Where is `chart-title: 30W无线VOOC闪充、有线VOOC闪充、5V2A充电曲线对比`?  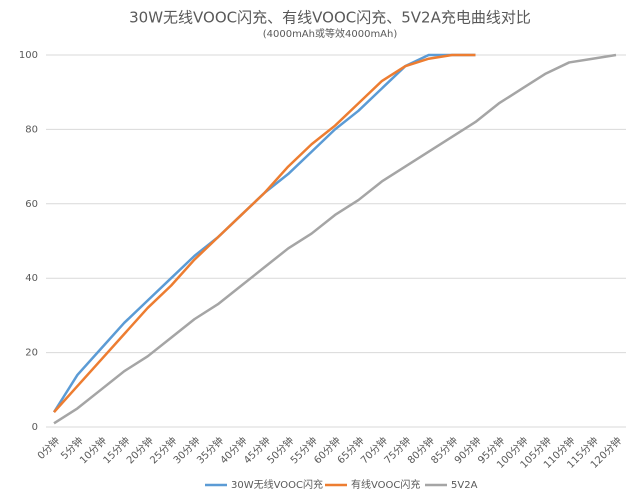
chart-title: 30W无线VOOC闪充、有线VOOC闪充、5V2A充电曲线对比 is located at coordinates (330, 18).